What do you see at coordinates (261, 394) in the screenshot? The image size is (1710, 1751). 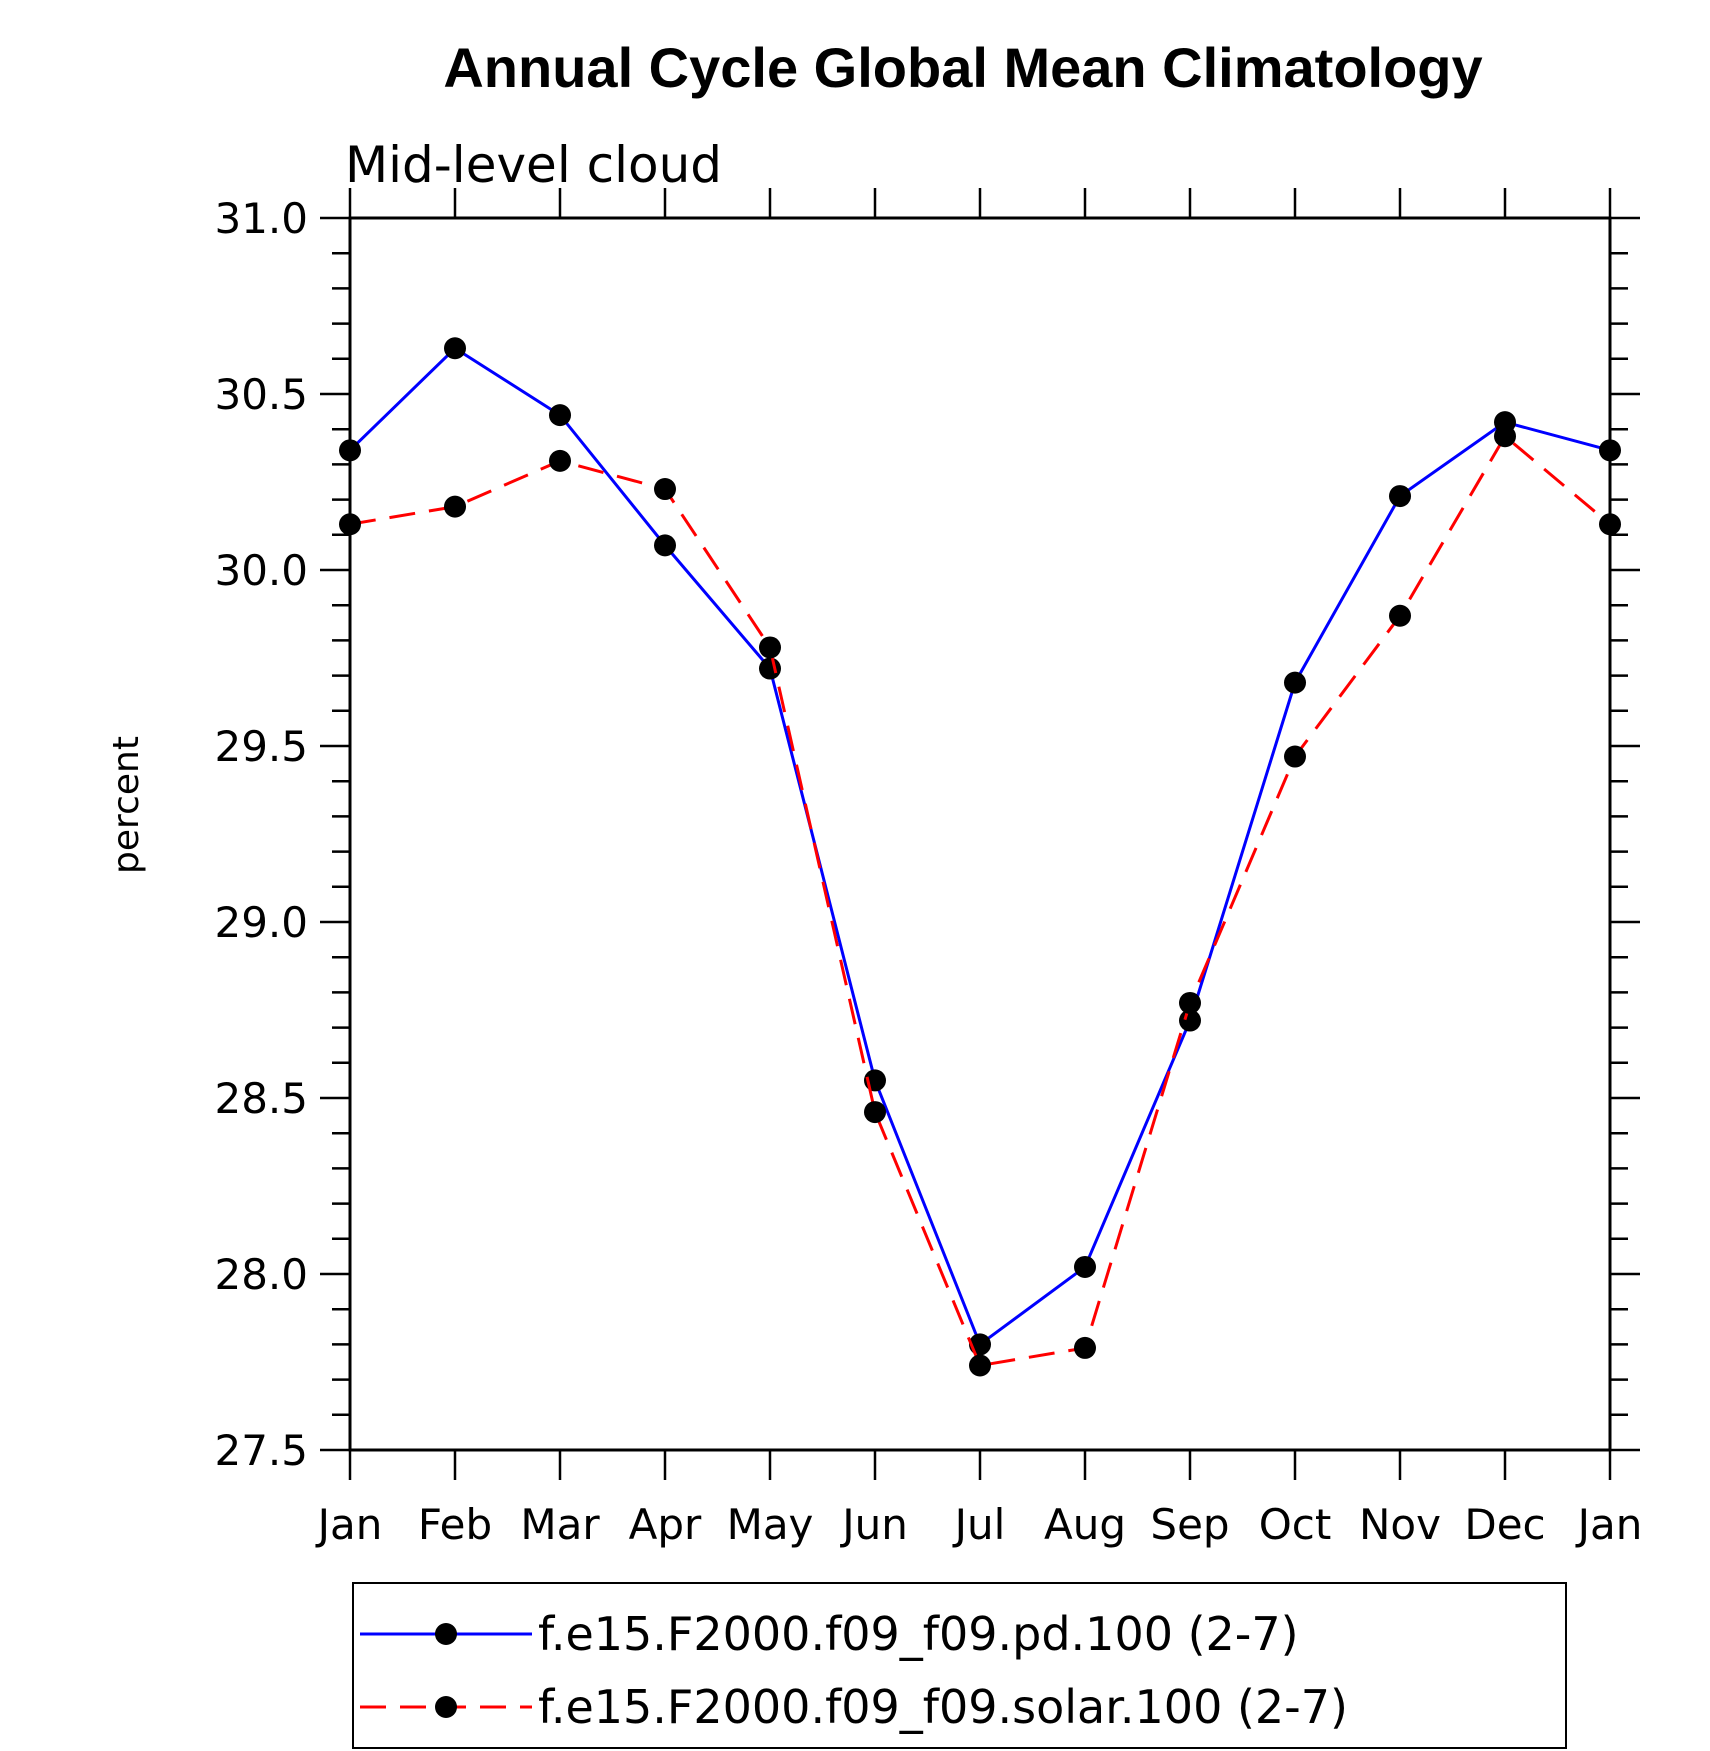 I see `y-tick-label: 30.5` at bounding box center [261, 394].